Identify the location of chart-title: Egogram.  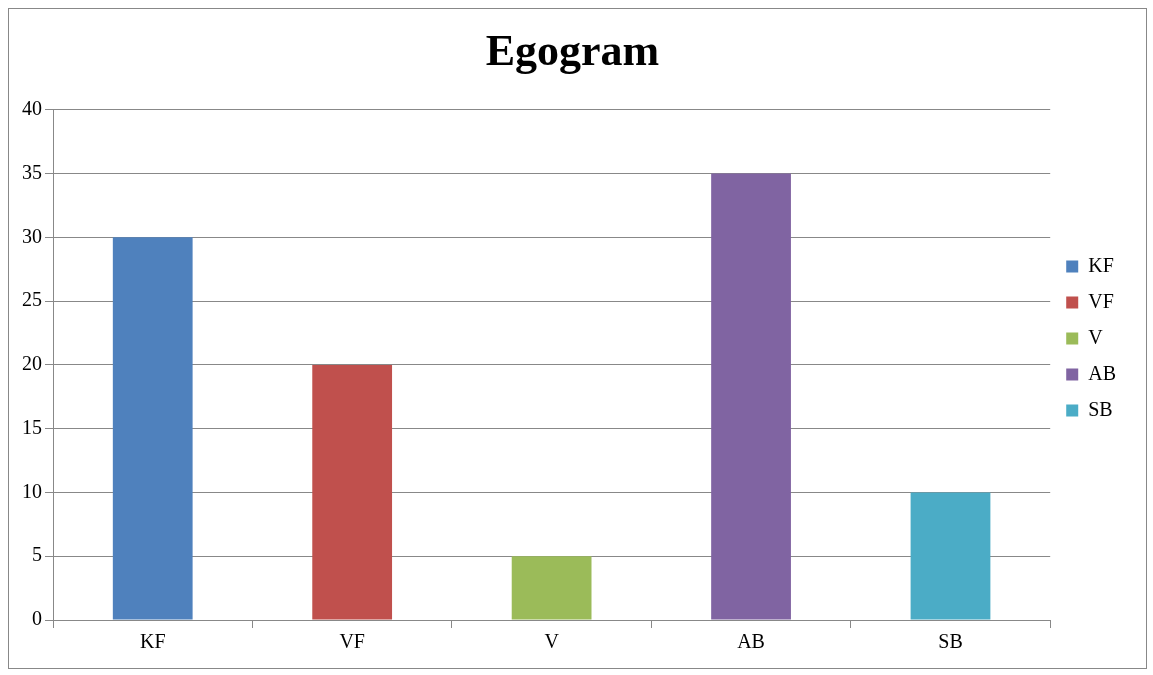
(572, 50).